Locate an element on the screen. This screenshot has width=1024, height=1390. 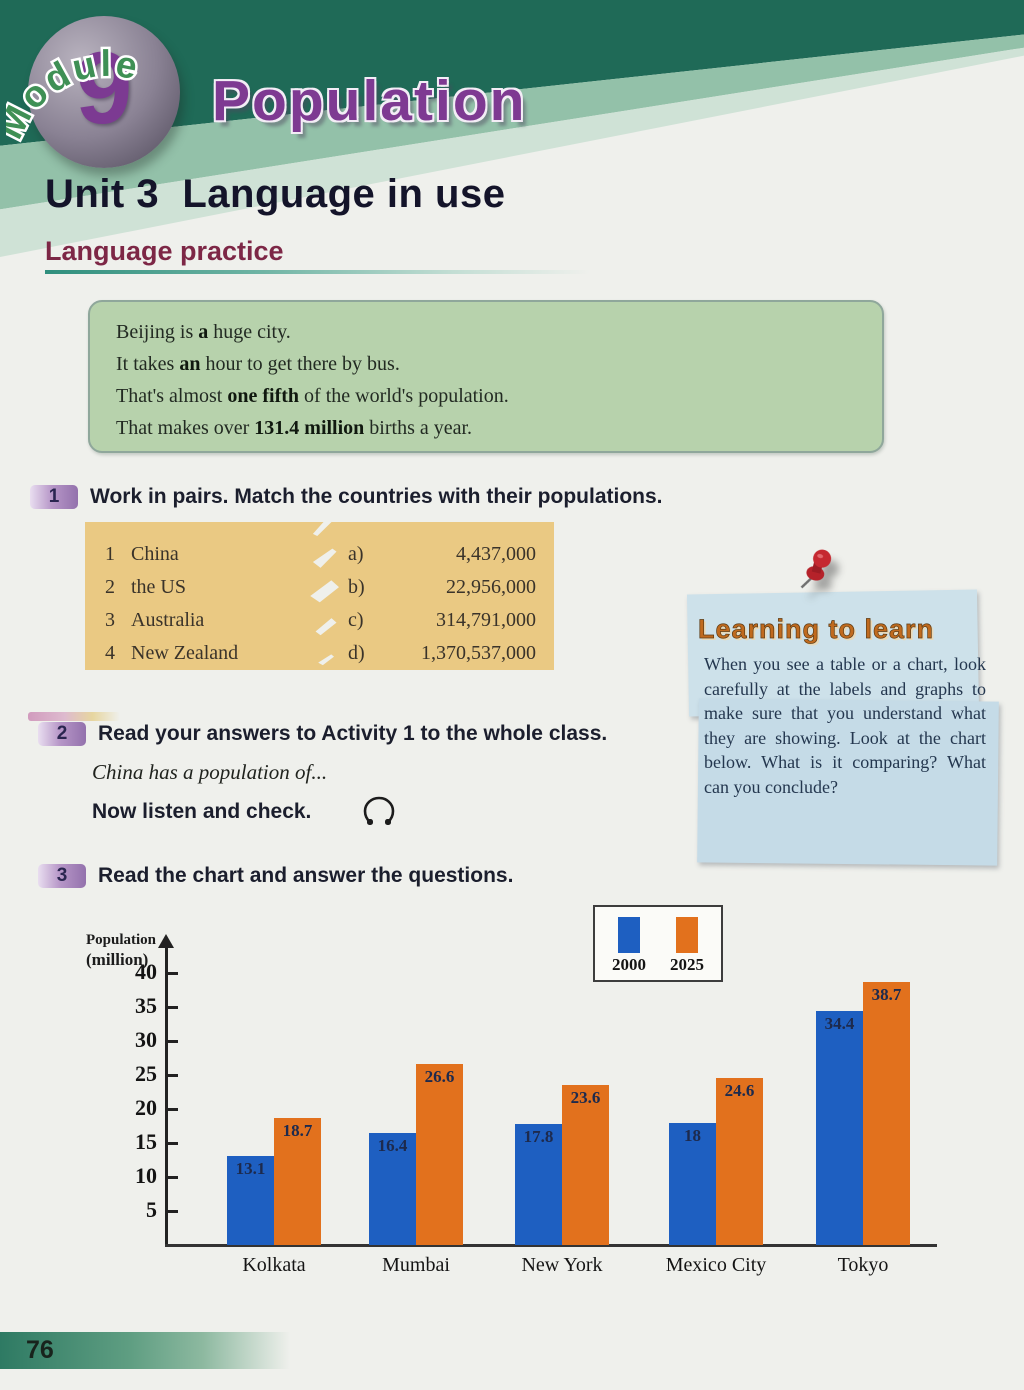
y-tick-label: 15 is located at coordinates (146, 1141).